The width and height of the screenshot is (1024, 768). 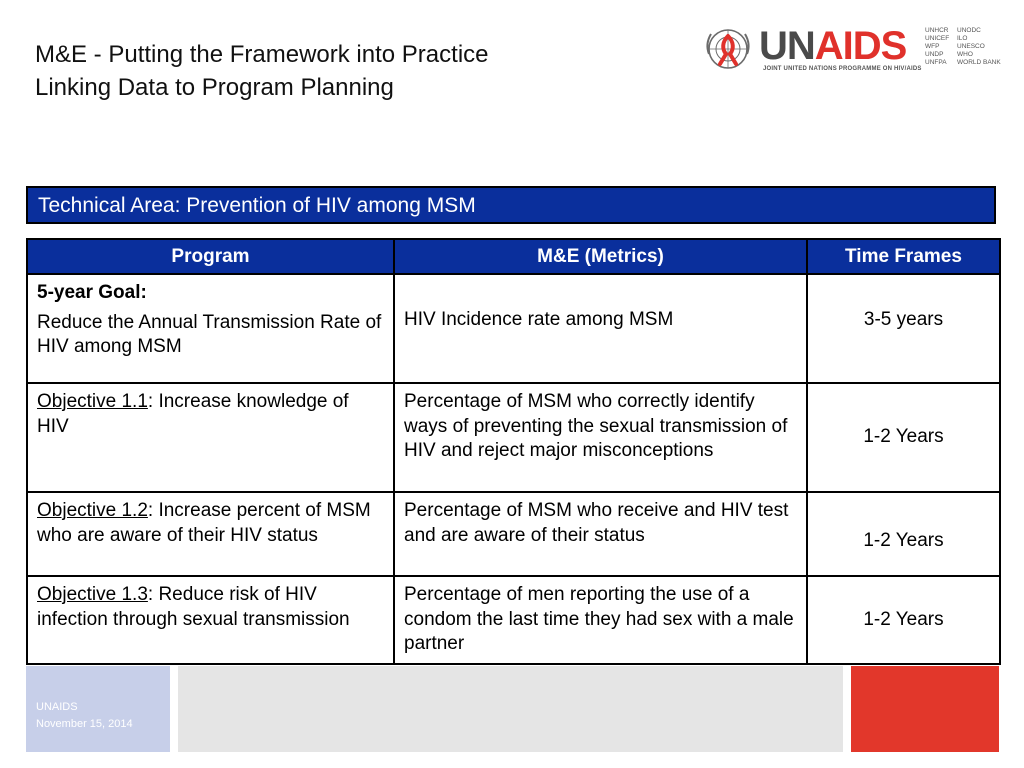 What do you see at coordinates (600, 256) in the screenshot?
I see `header-metrics: M&E (Metrics)` at bounding box center [600, 256].